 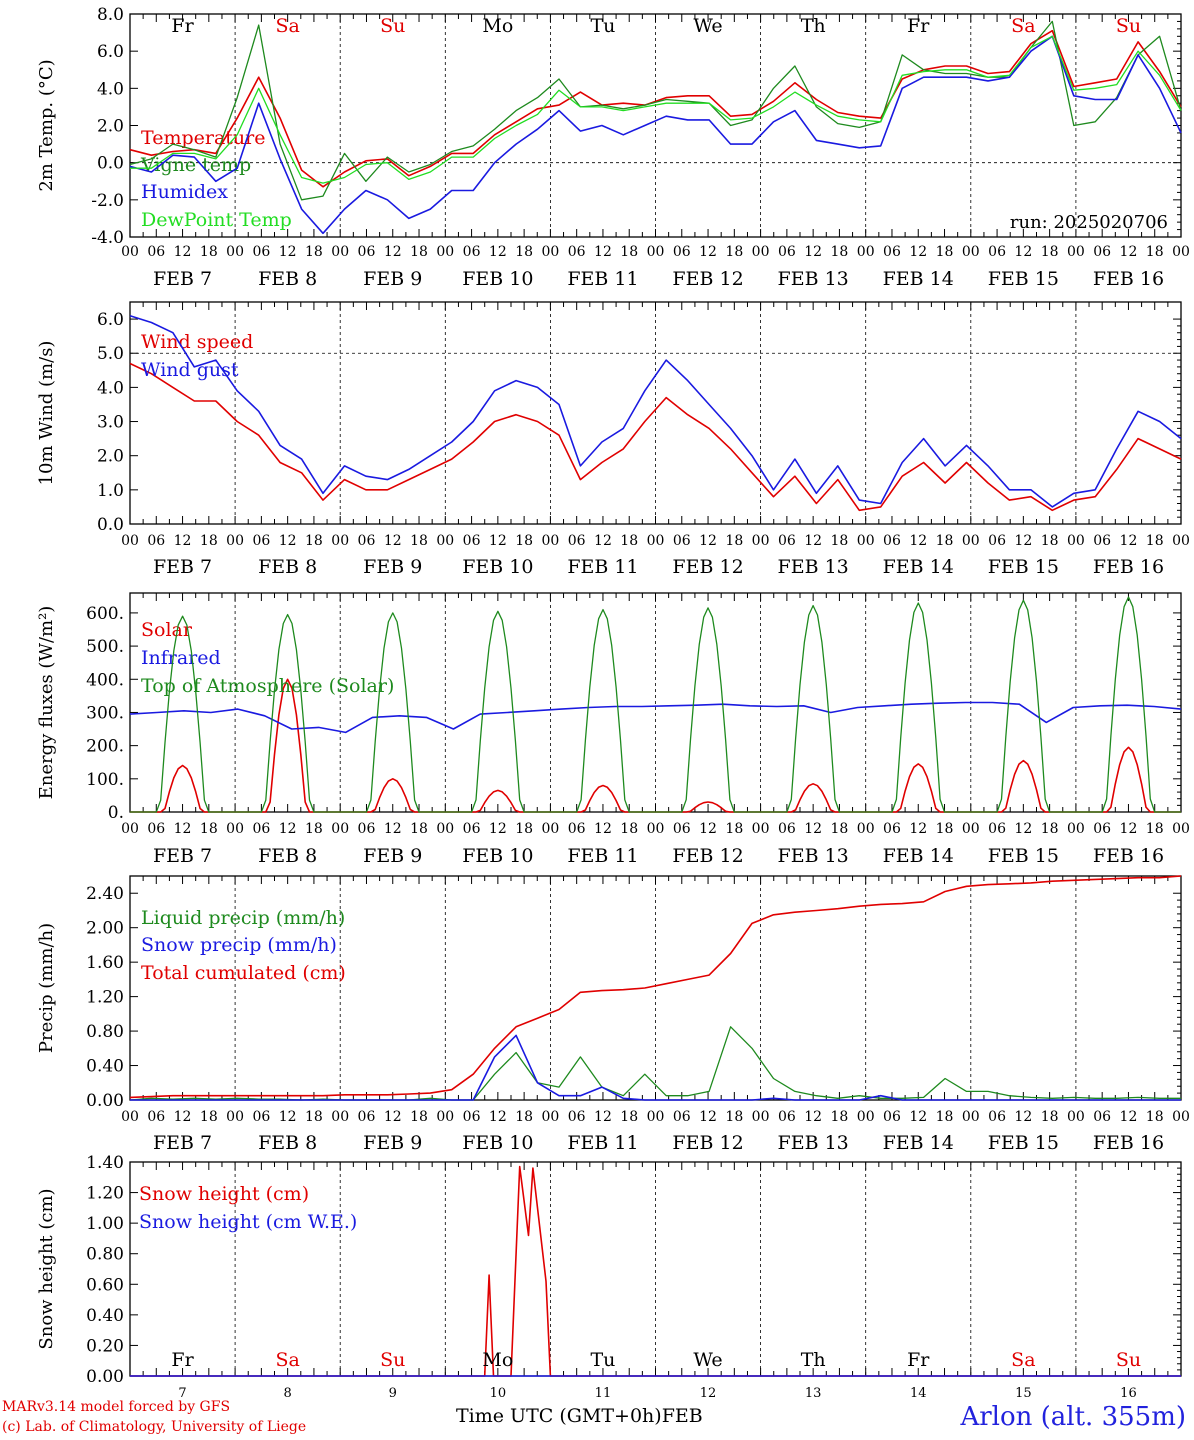 I want to click on date-label: FEB 11, so click(x=602, y=567).